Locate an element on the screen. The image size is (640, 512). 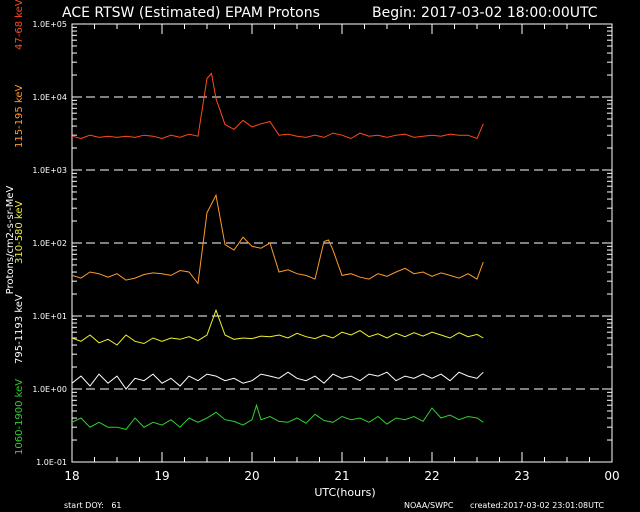
series-line-795-1193-kev is located at coordinates (277, 380).